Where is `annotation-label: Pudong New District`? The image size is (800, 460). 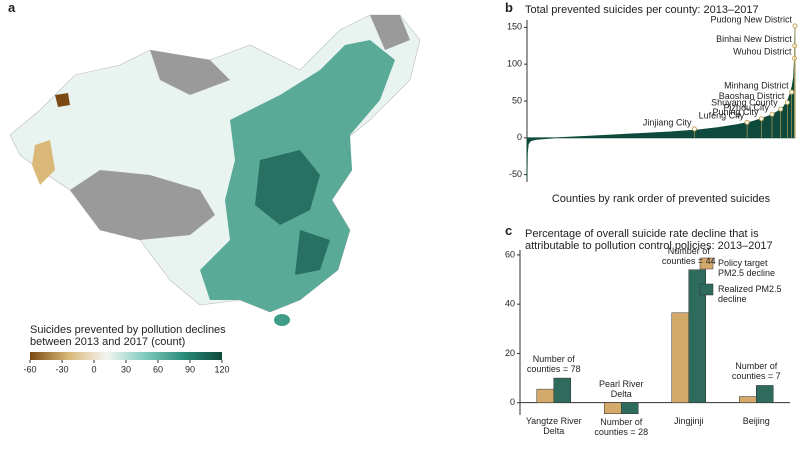 annotation-label: Pudong New District is located at coordinates (751, 19).